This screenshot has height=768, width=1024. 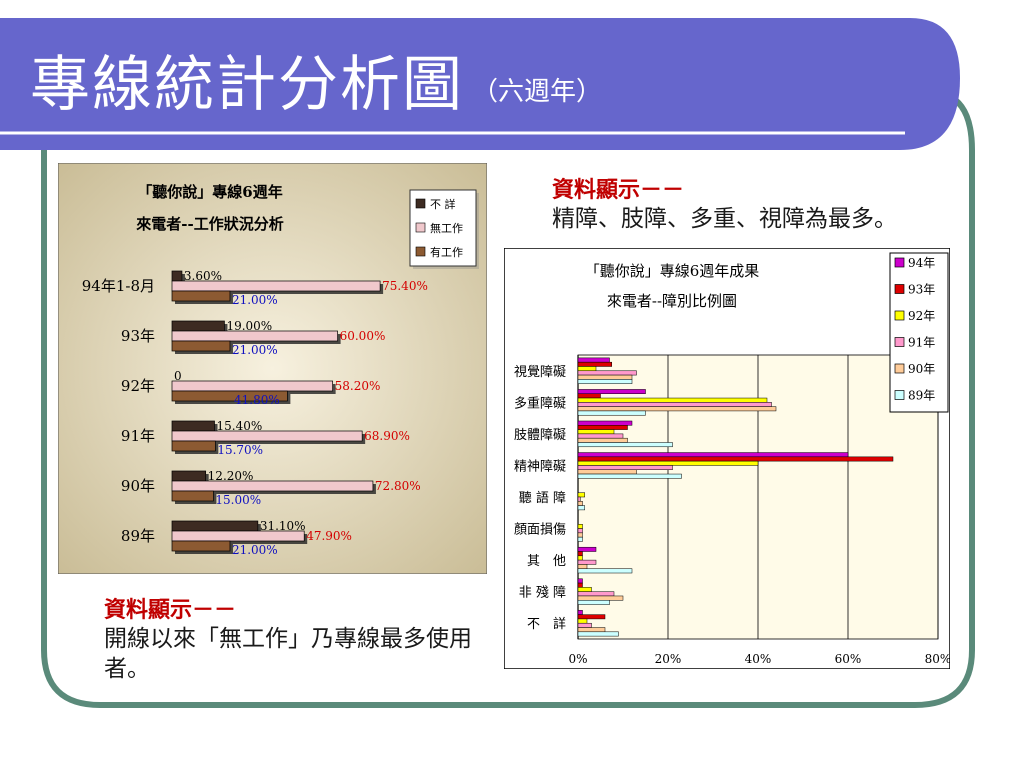 I want to click on chart1-category-label: 93年, so click(x=138, y=336).